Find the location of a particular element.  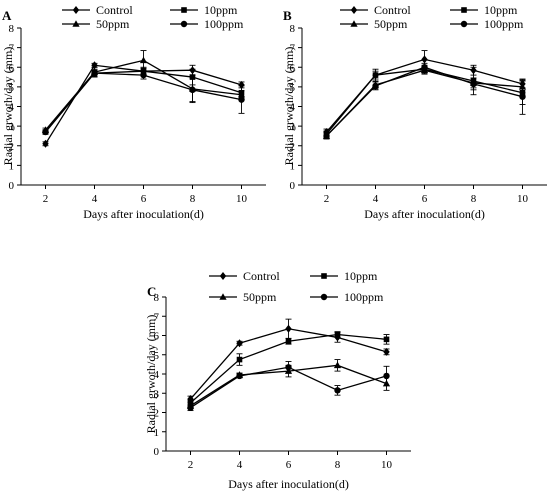

series-50ppm is located at coordinates (143, 91).